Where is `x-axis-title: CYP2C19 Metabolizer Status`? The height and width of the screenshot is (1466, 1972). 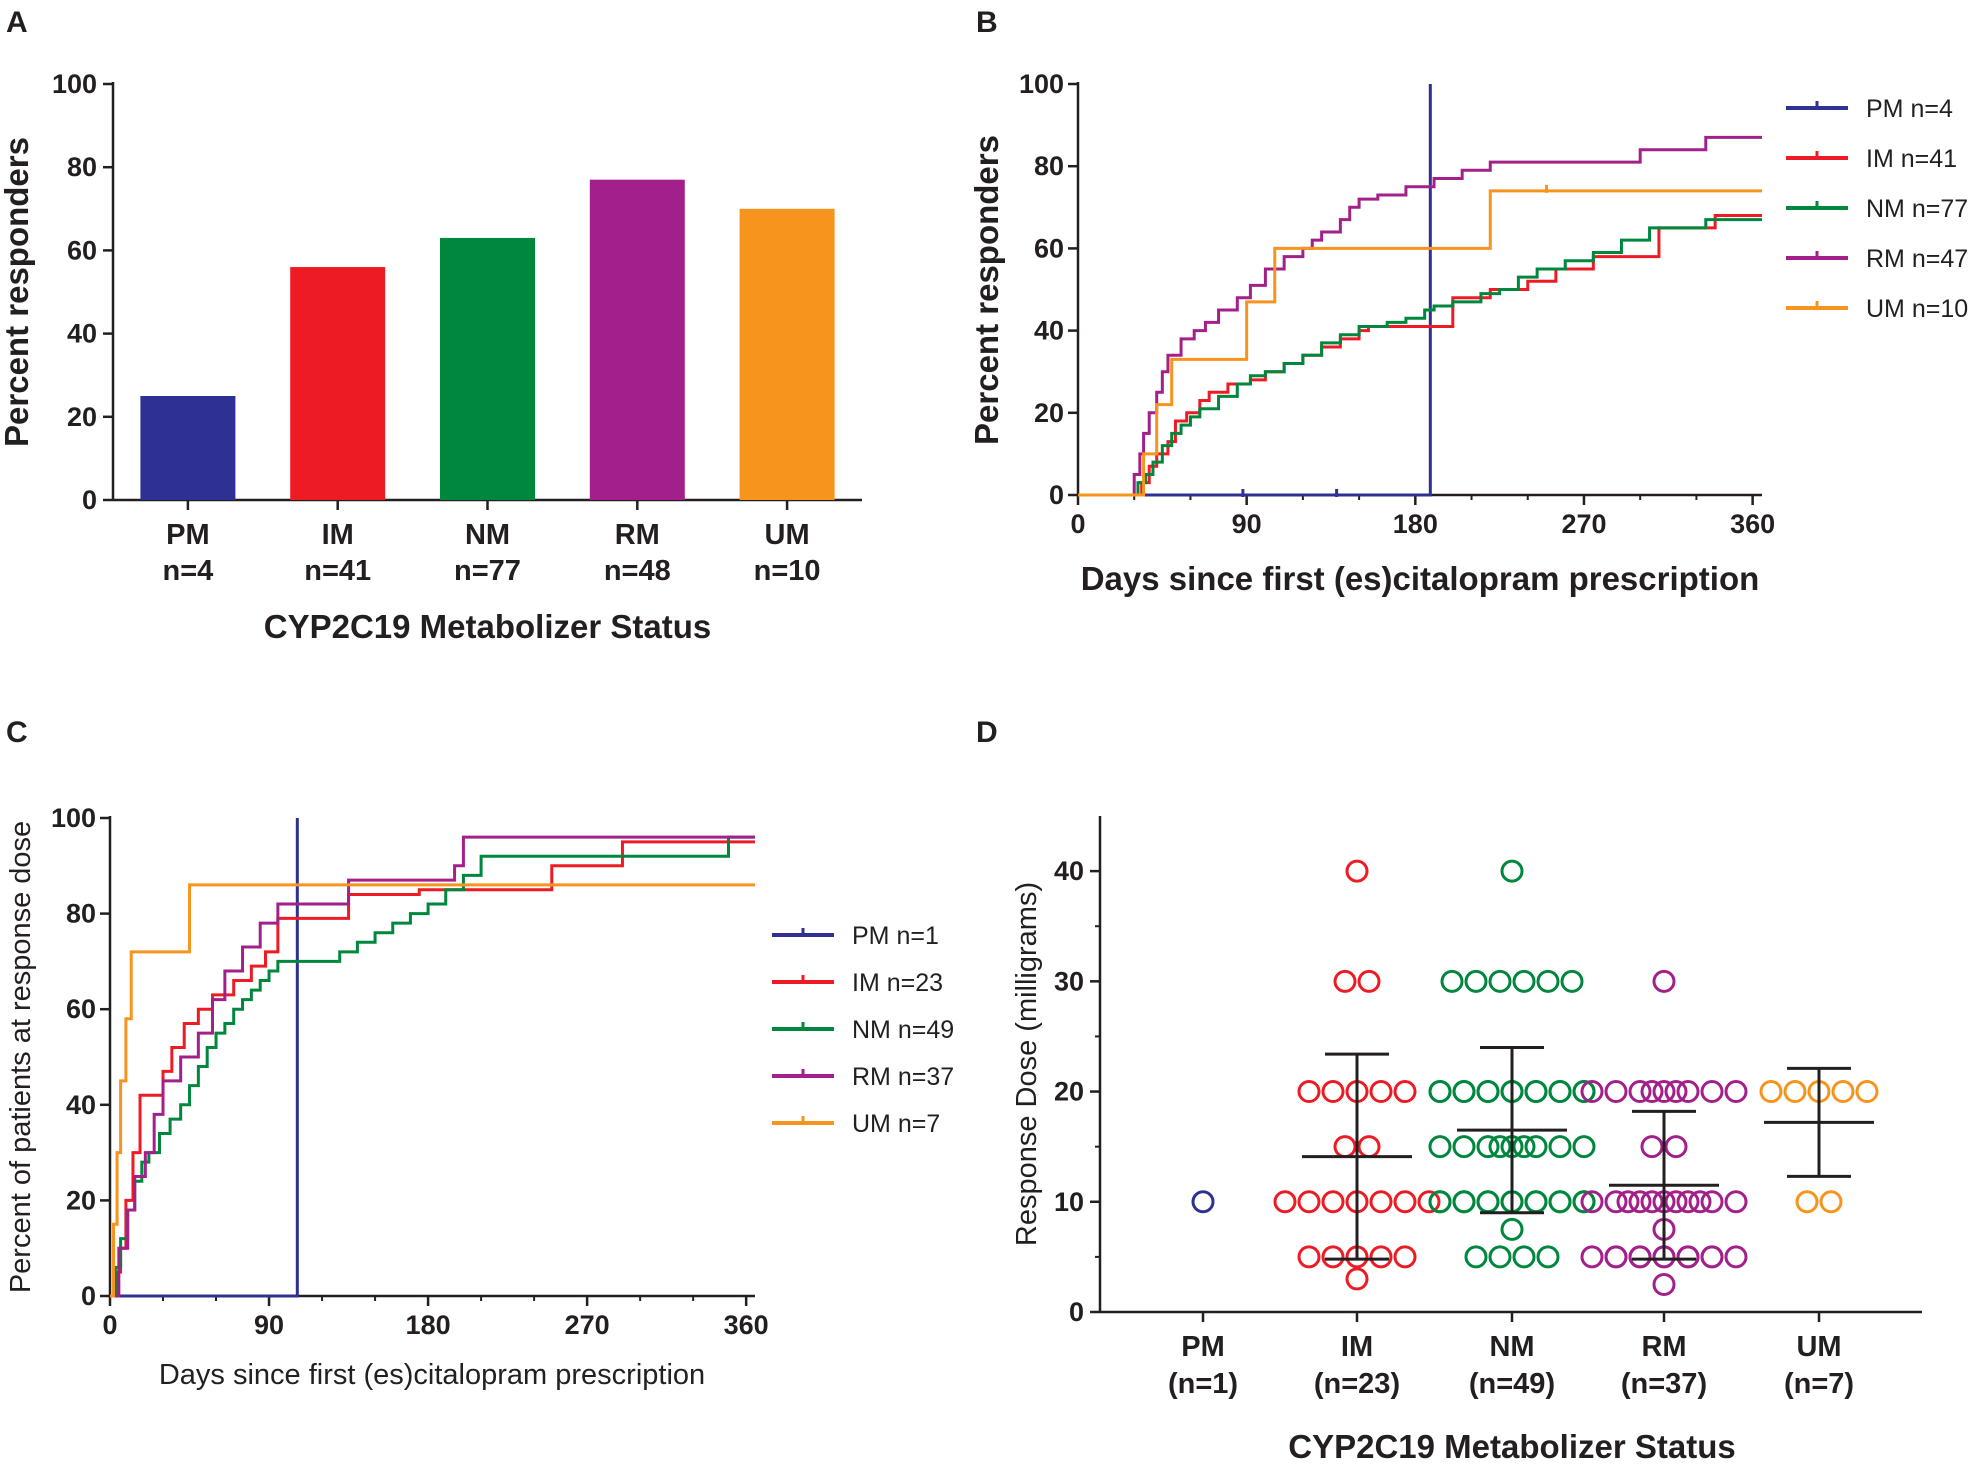
x-axis-title: CYP2C19 Metabolizer Status is located at coordinates (487, 626).